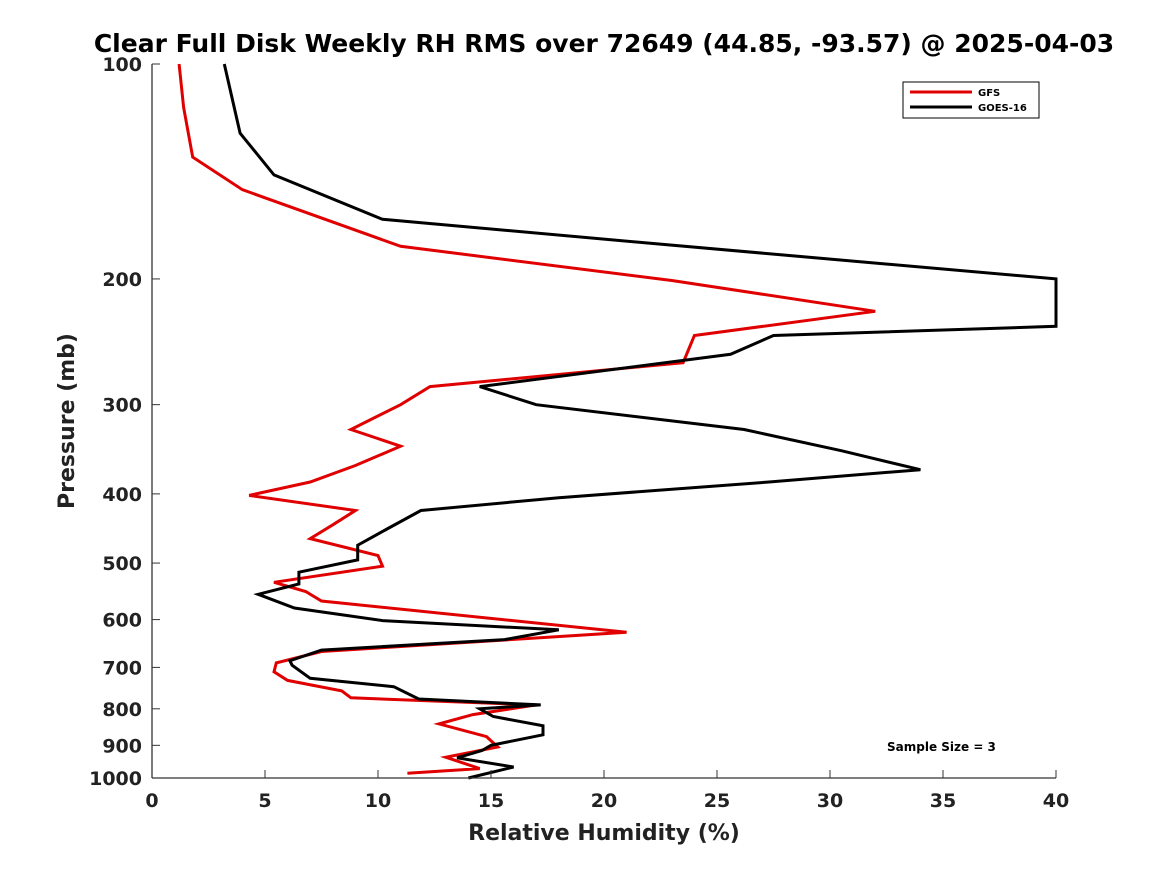 Image resolution: width=1167 pixels, height=875 pixels. What do you see at coordinates (122, 710) in the screenshot?
I see `y-tick-label: 800` at bounding box center [122, 710].